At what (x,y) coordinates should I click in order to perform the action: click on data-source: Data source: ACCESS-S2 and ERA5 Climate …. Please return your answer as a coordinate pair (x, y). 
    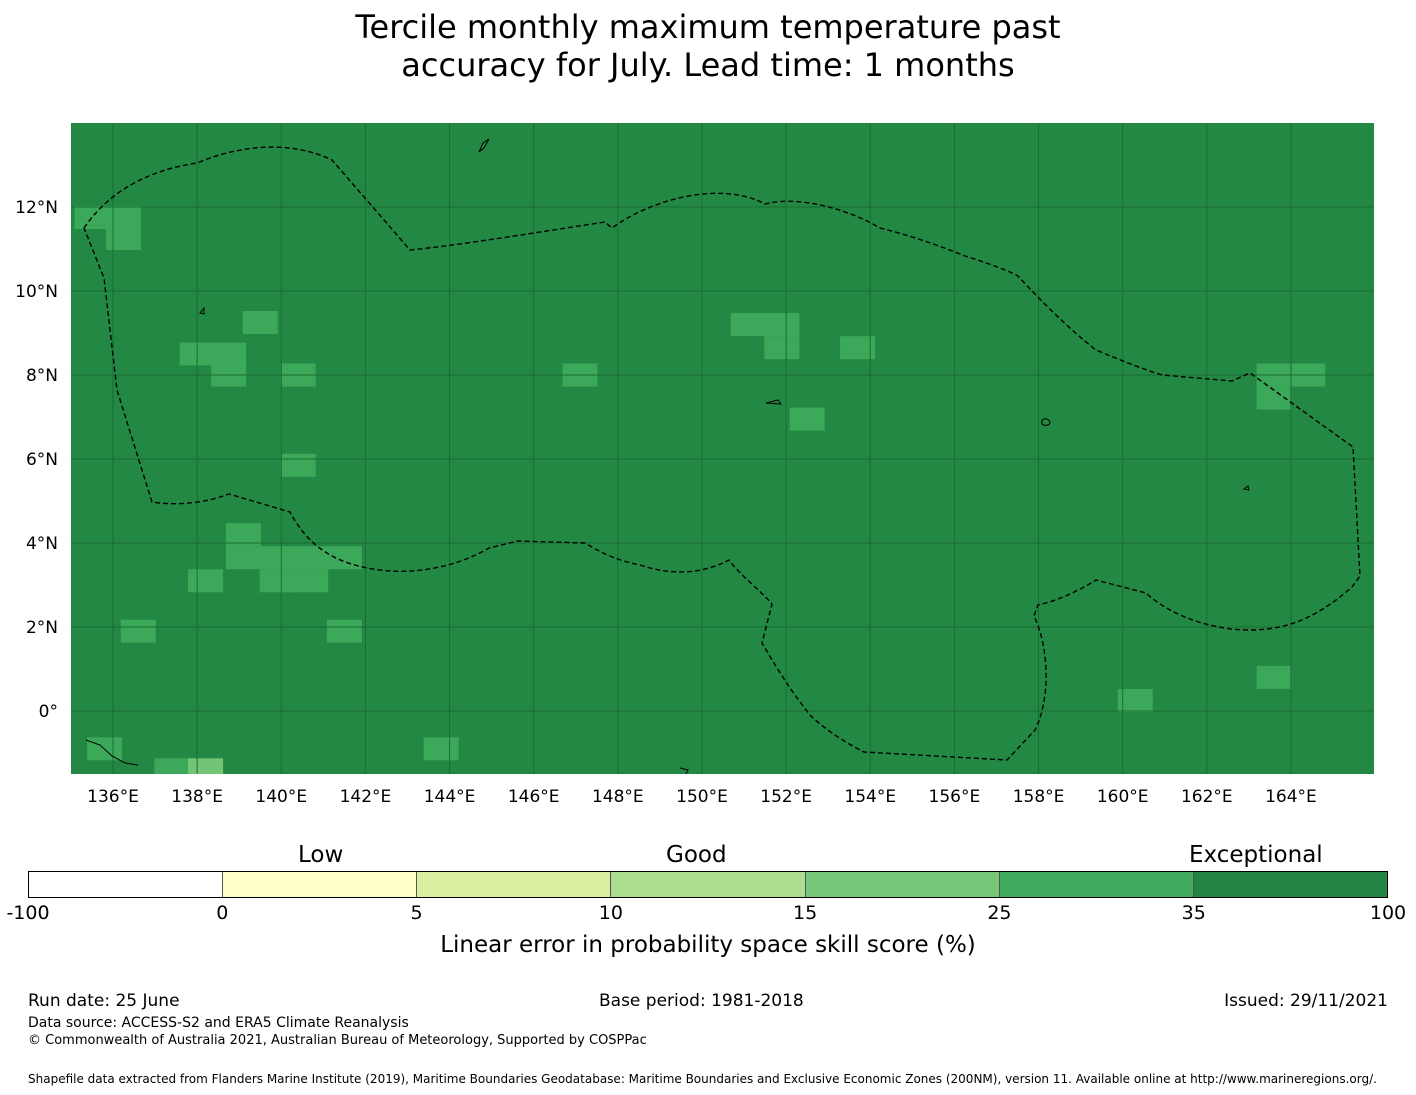
    Looking at the image, I should click on (218, 1023).